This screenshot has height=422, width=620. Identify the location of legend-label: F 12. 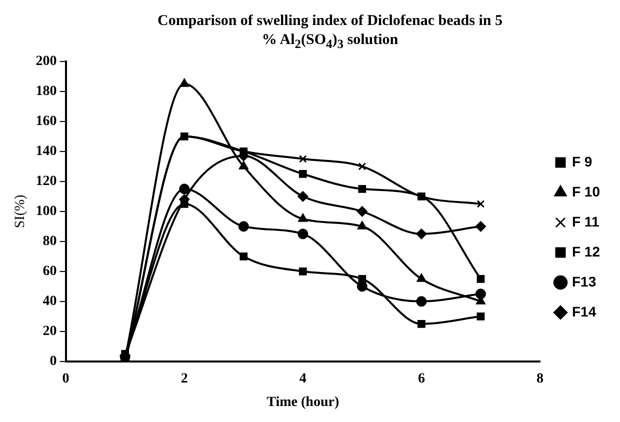
(586, 251).